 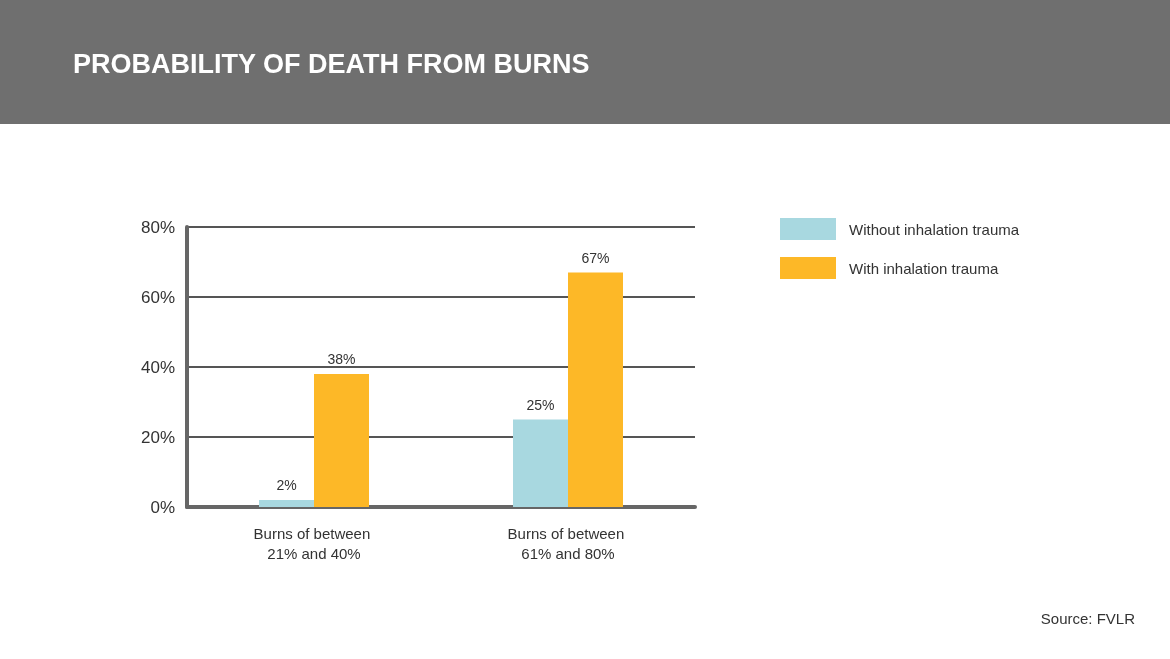 What do you see at coordinates (540, 404) in the screenshot?
I see `text: 25%` at bounding box center [540, 404].